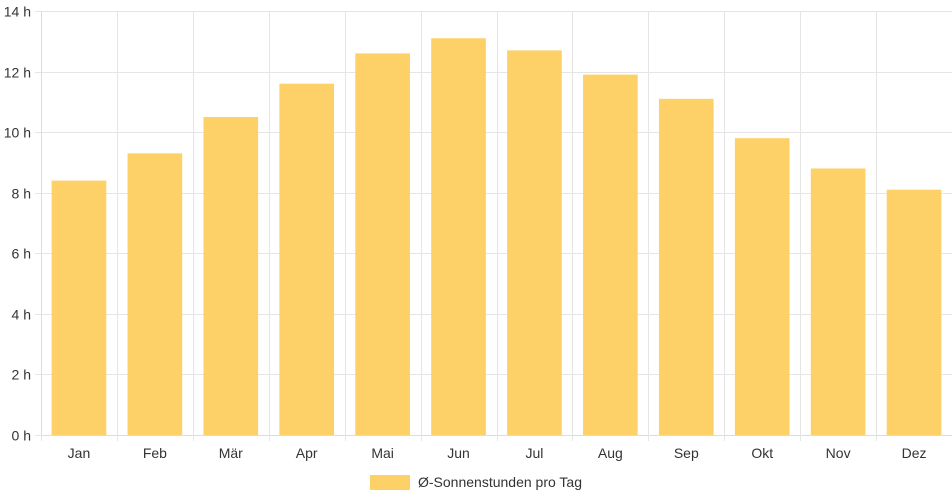 The width and height of the screenshot is (952, 500). What do you see at coordinates (17, 73) in the screenshot?
I see `y-tick-label: 12 h` at bounding box center [17, 73].